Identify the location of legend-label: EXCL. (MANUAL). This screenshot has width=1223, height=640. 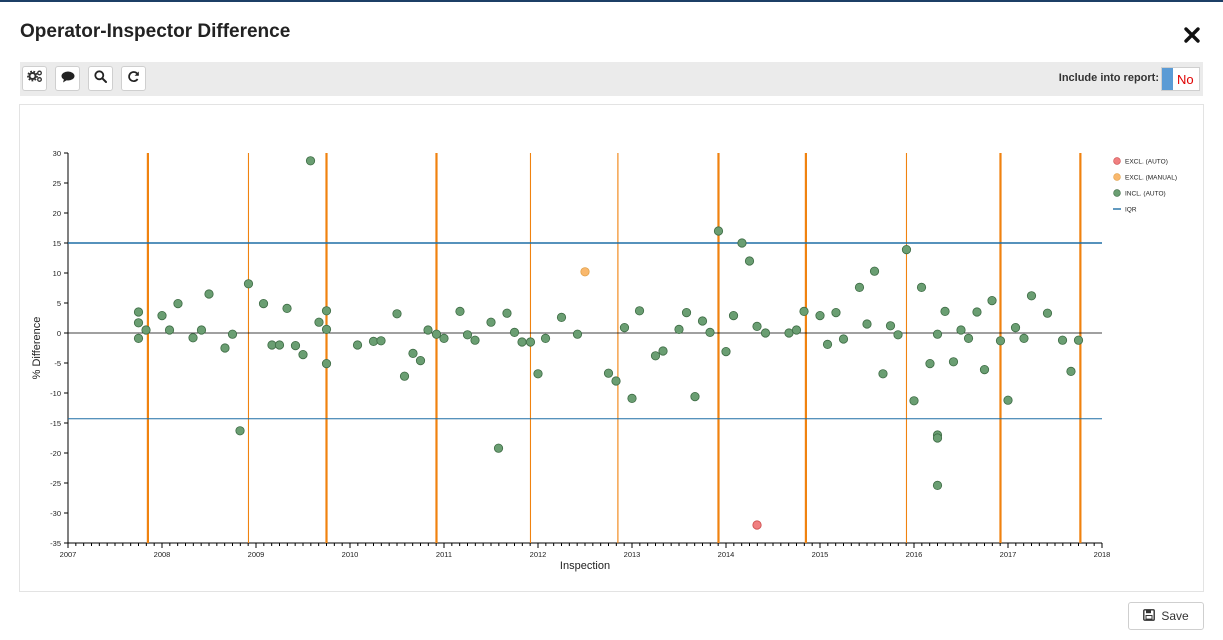
(1151, 178).